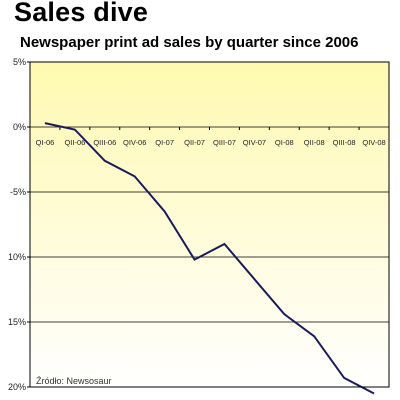 The image size is (400, 400). I want to click on y-tick-label: 15%, so click(17, 322).